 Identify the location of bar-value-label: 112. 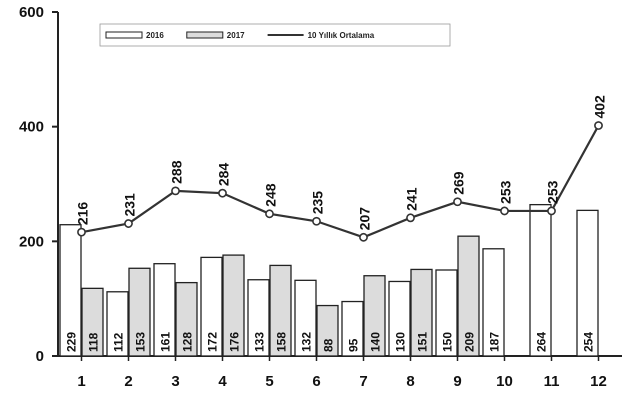
(119, 342).